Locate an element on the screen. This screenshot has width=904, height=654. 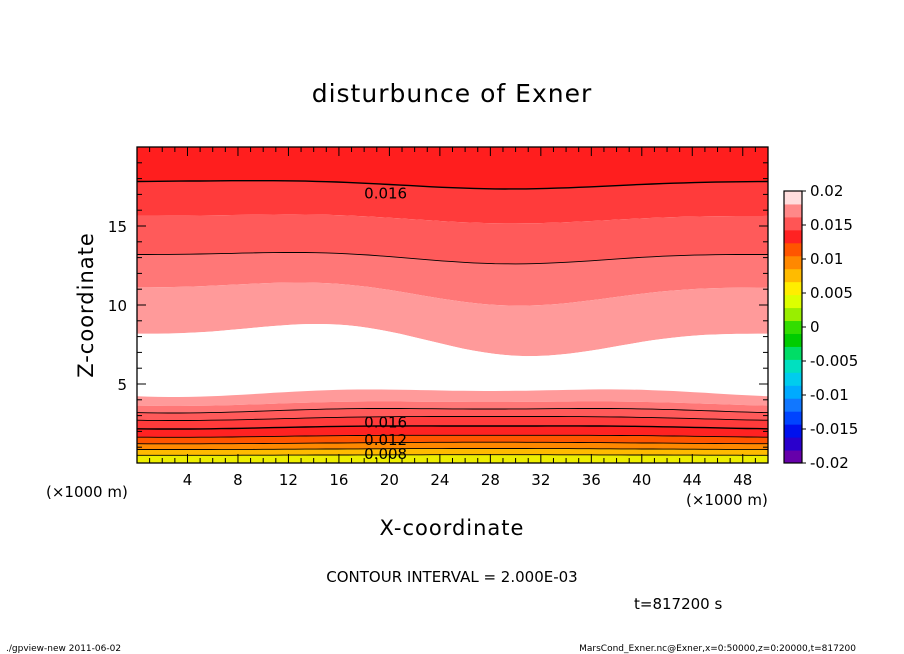
y-tick-labels: 5 10 15 is located at coordinates (117, 306).